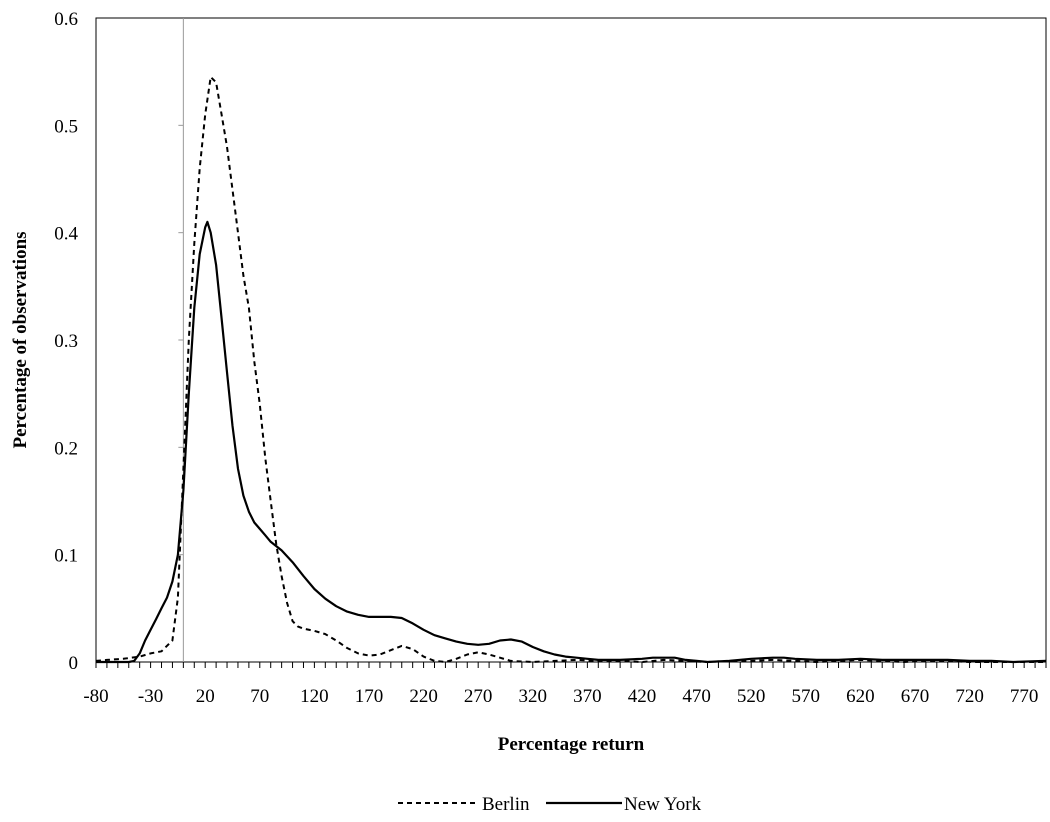 The height and width of the screenshot is (822, 1050). I want to click on y-axis-tick-labels: 0 0.1 0.2 0.3 0.4 0.5 0.6, so click(66, 341).